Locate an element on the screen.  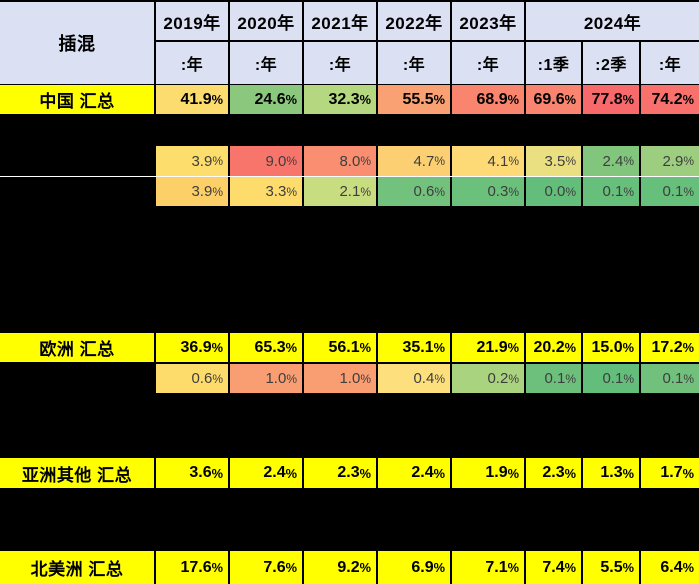
value-cell-r9-c7: 1.7% is located at coordinates (670, 473).